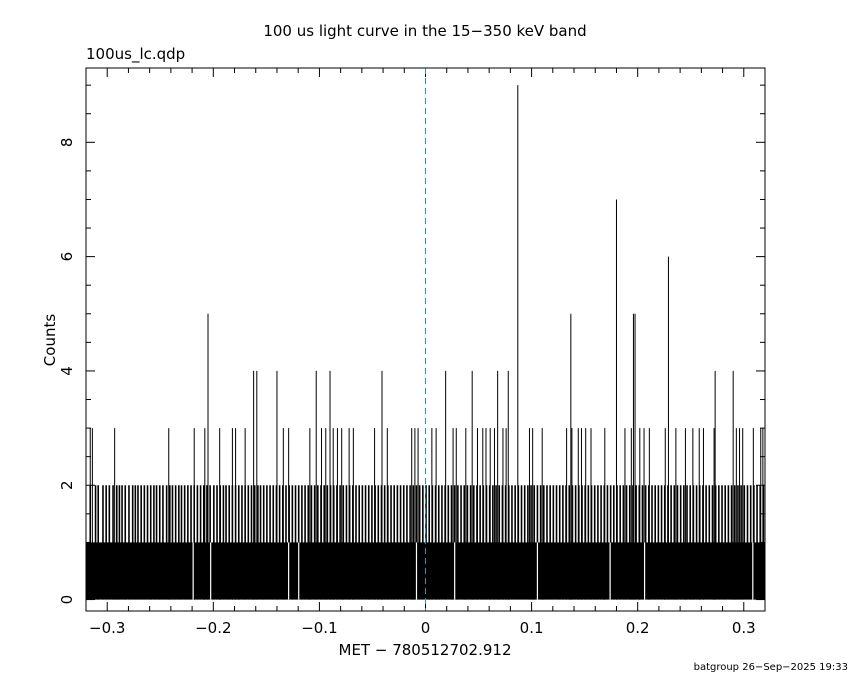 This screenshot has height=680, width=850. Describe the element at coordinates (638, 628) in the screenshot. I see `x-tick-label: 0.2` at that location.